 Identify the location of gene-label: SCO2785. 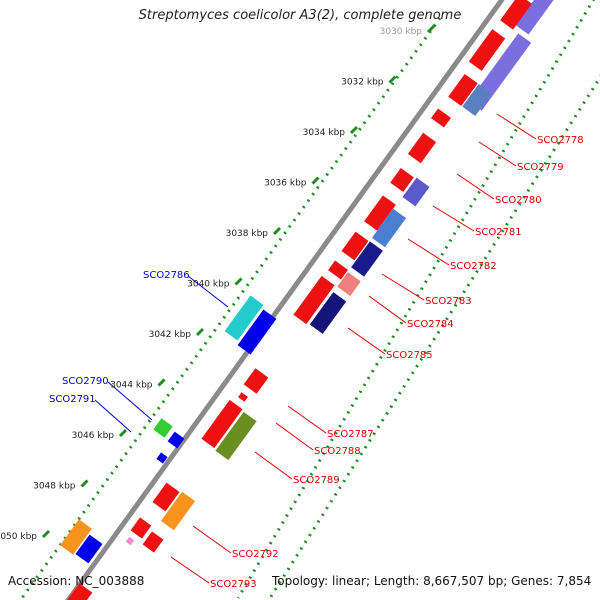
(409, 355).